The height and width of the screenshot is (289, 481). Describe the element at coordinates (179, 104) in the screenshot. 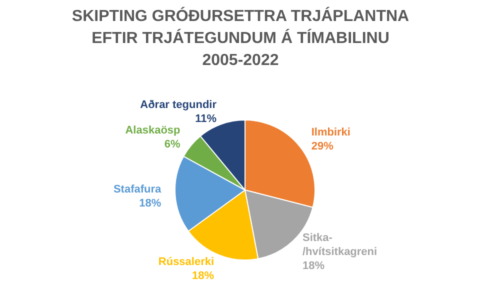

I see `slice-label: Aðrar tegundir` at that location.